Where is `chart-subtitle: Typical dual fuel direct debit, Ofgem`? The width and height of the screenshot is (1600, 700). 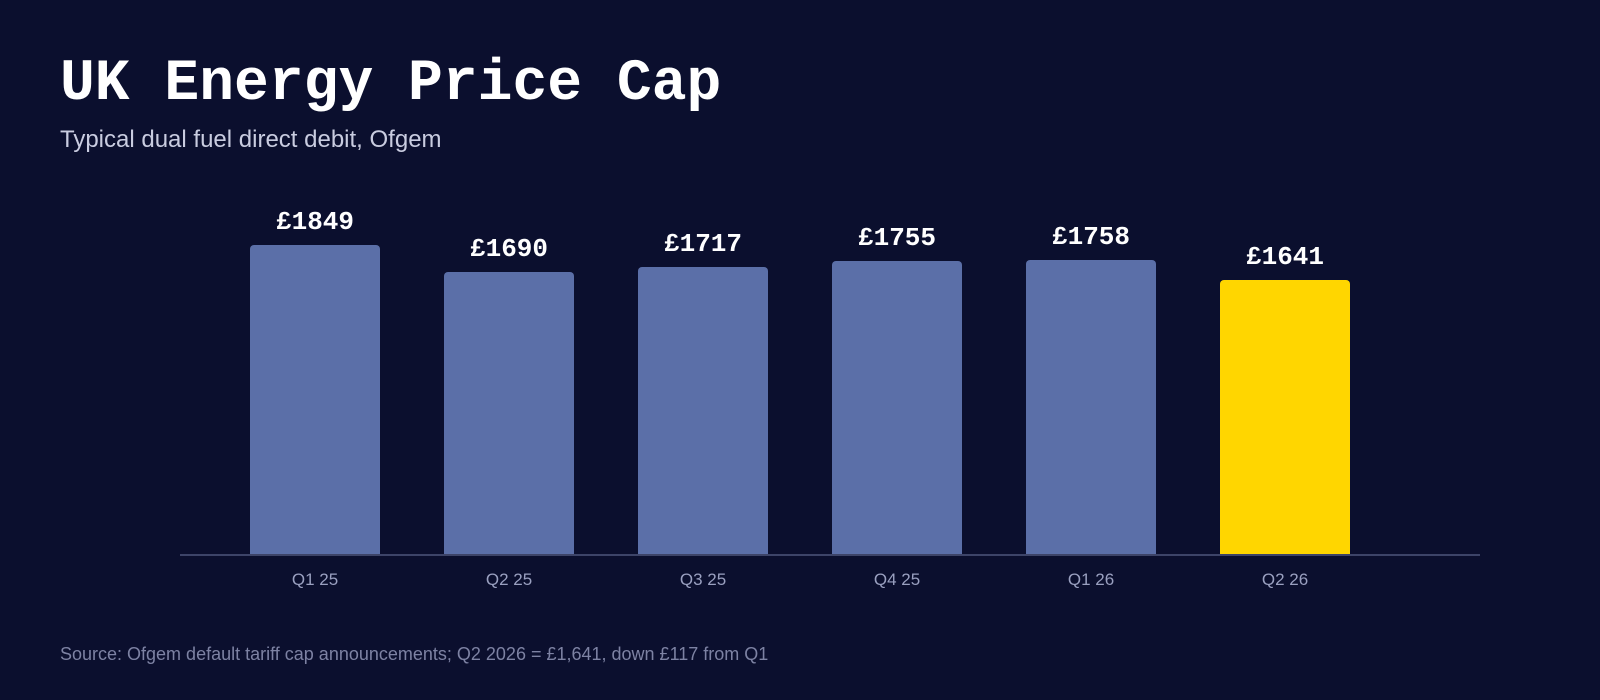 chart-subtitle: Typical dual fuel direct debit, Ofgem is located at coordinates (251, 139).